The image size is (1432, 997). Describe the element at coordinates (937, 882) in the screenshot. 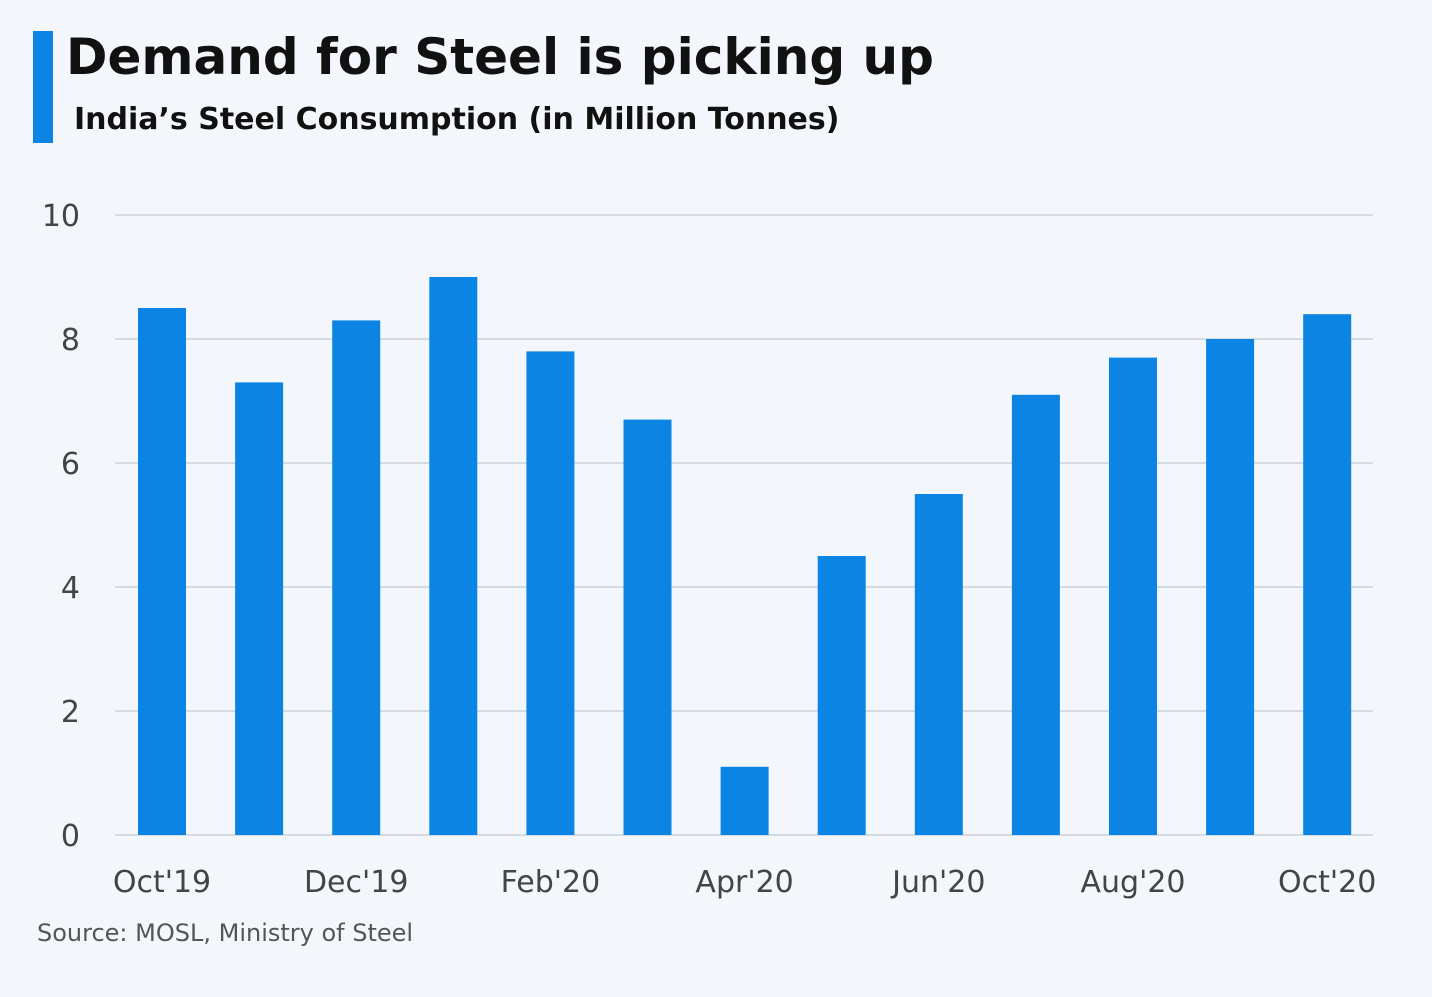

I see `x-tick-label: Jun'20` at that location.